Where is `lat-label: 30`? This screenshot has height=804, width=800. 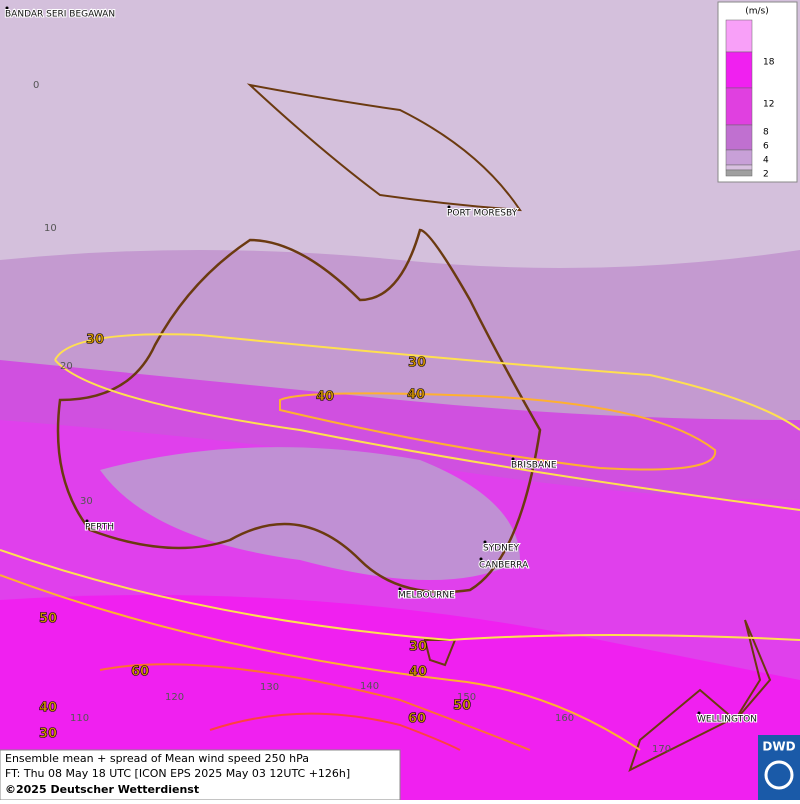
lat-label: 30 is located at coordinates (86, 501).